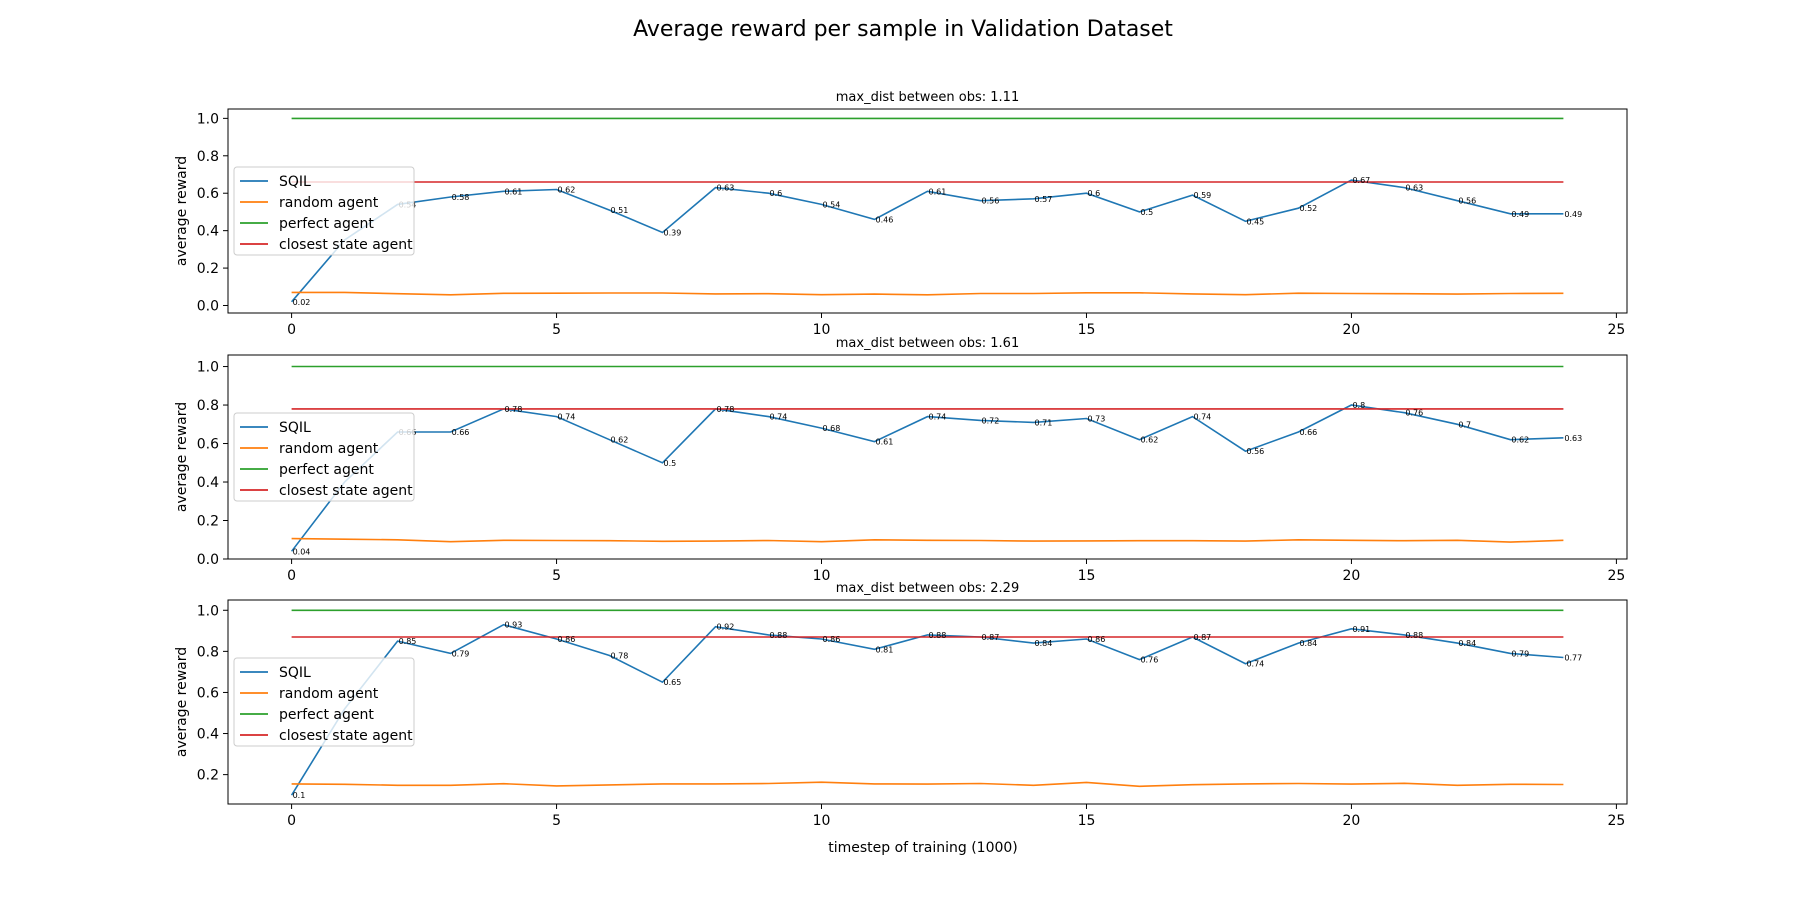 The height and width of the screenshot is (905, 1800). Describe the element at coordinates (1043, 422) in the screenshot. I see `data-label: 0.71` at that location.